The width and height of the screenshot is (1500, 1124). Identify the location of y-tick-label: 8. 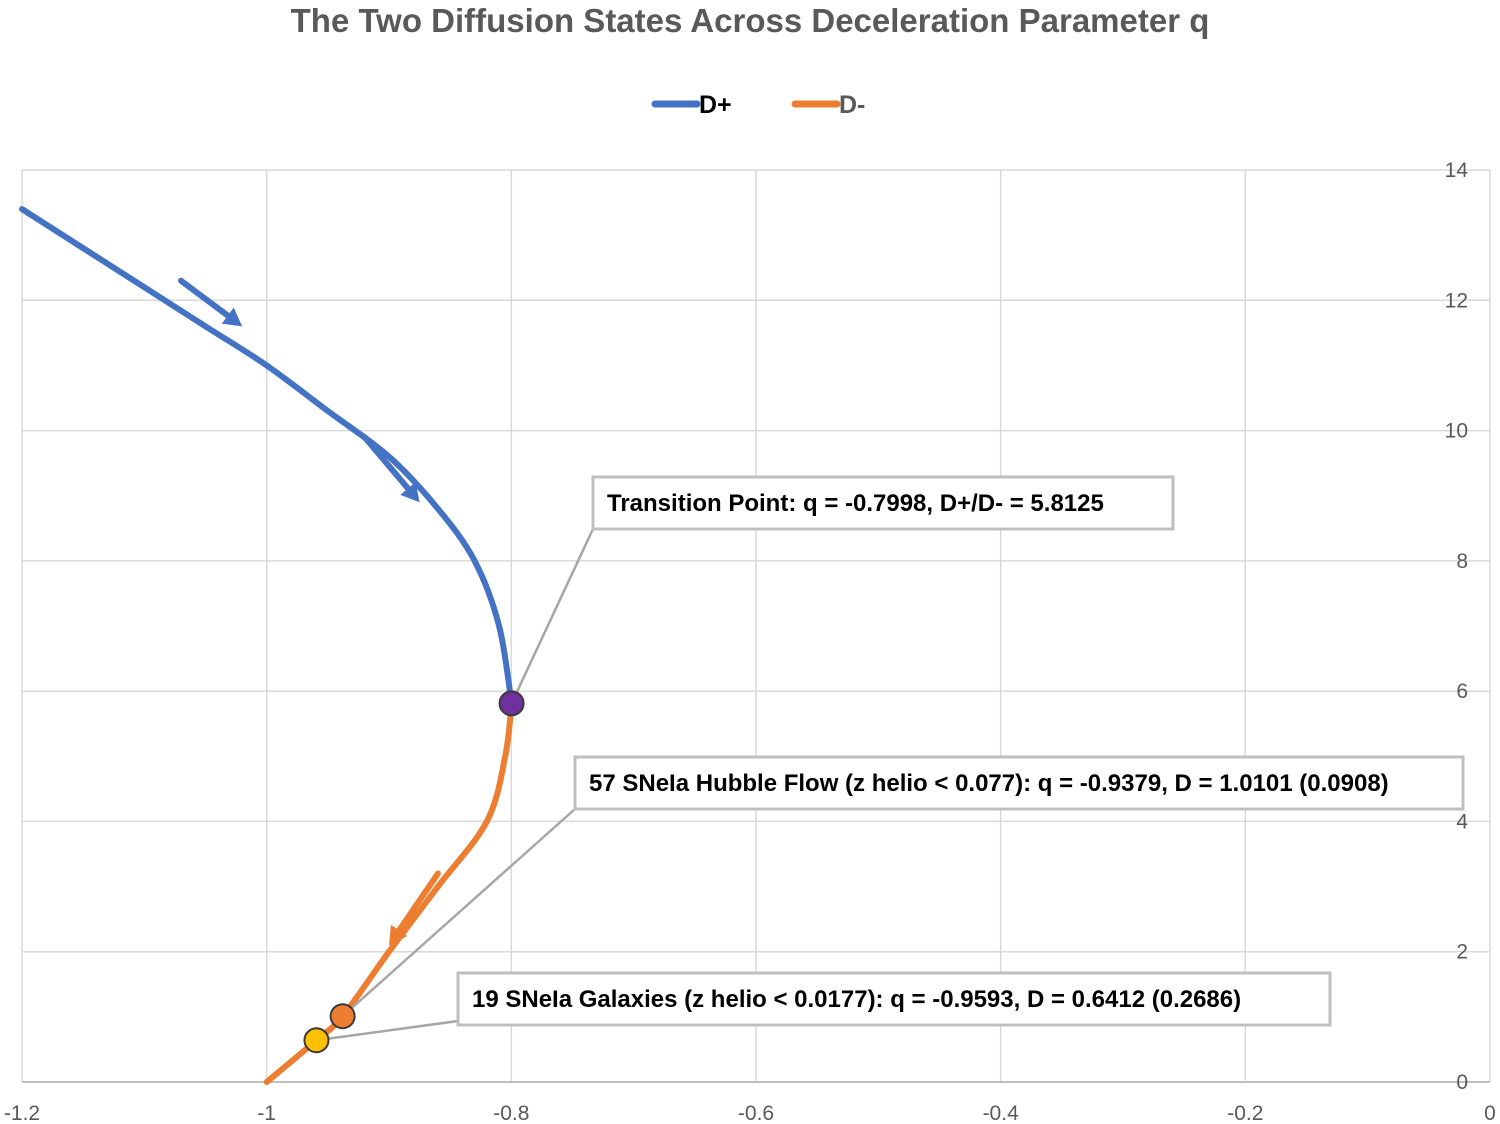
(1462, 561).